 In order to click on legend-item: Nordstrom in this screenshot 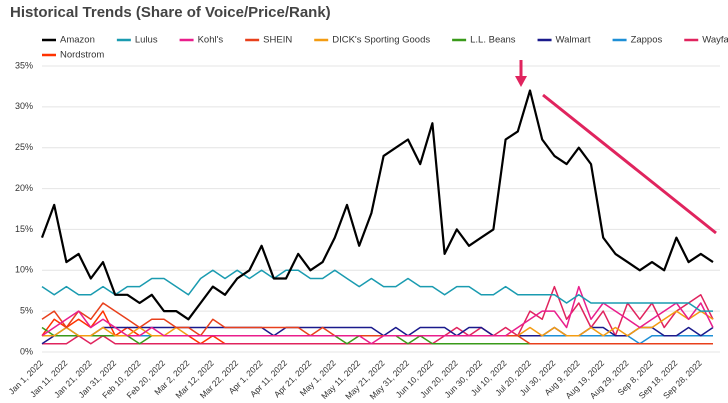, I will do `click(73, 55)`.